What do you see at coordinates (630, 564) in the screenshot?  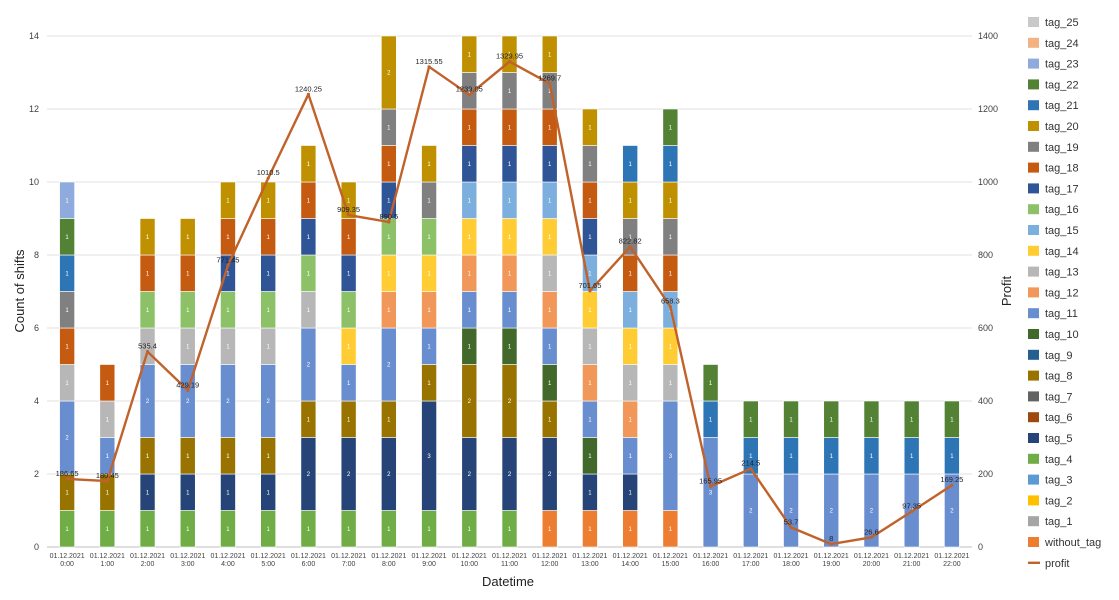 I see `x-tick-label-time: 14:00` at bounding box center [630, 564].